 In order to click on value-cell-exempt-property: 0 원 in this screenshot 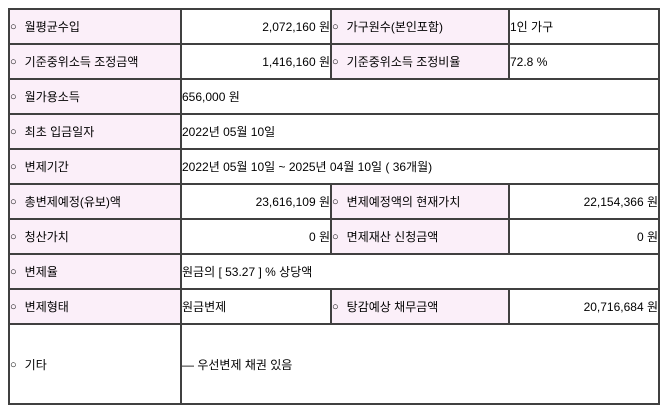, I will do `click(584, 236)`.